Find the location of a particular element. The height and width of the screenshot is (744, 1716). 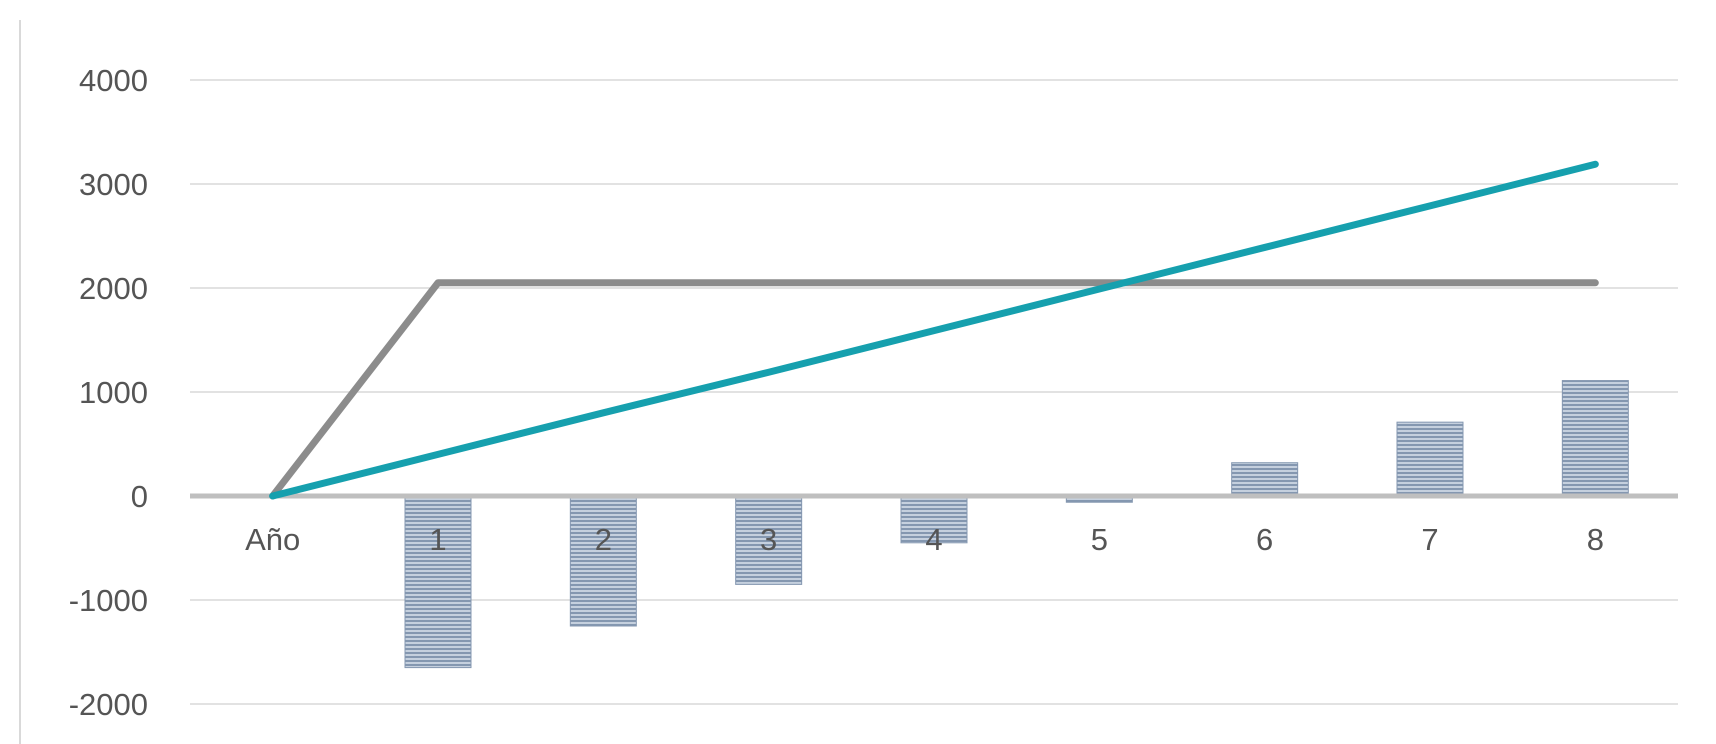

y-axis-tick-labels: 4000 3000 2000 1000 0 -1000 -2000 is located at coordinates (108, 392).